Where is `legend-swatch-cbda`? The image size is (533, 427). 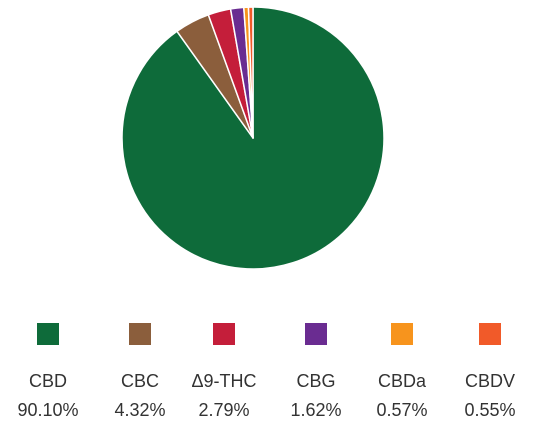
legend-swatch-cbda is located at coordinates (402, 334).